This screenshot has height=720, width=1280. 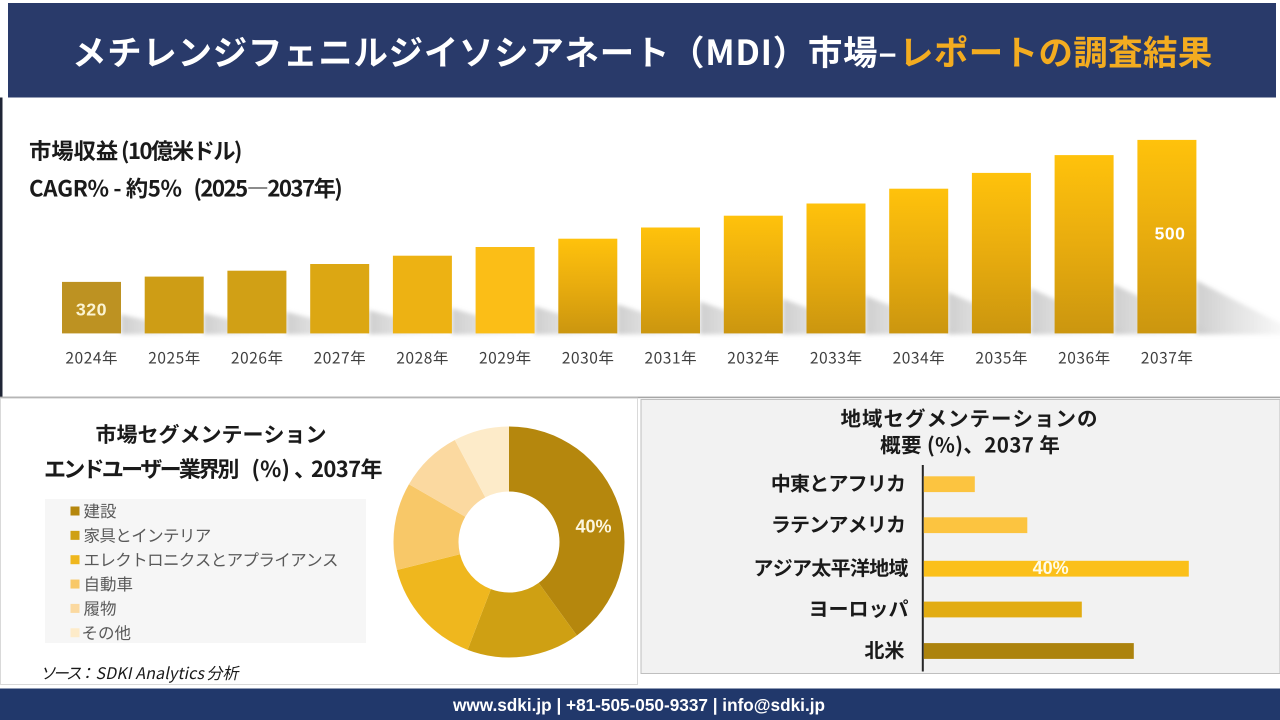 What do you see at coordinates (1170, 233) in the screenshot?
I see `svg-text: 500` at bounding box center [1170, 233].